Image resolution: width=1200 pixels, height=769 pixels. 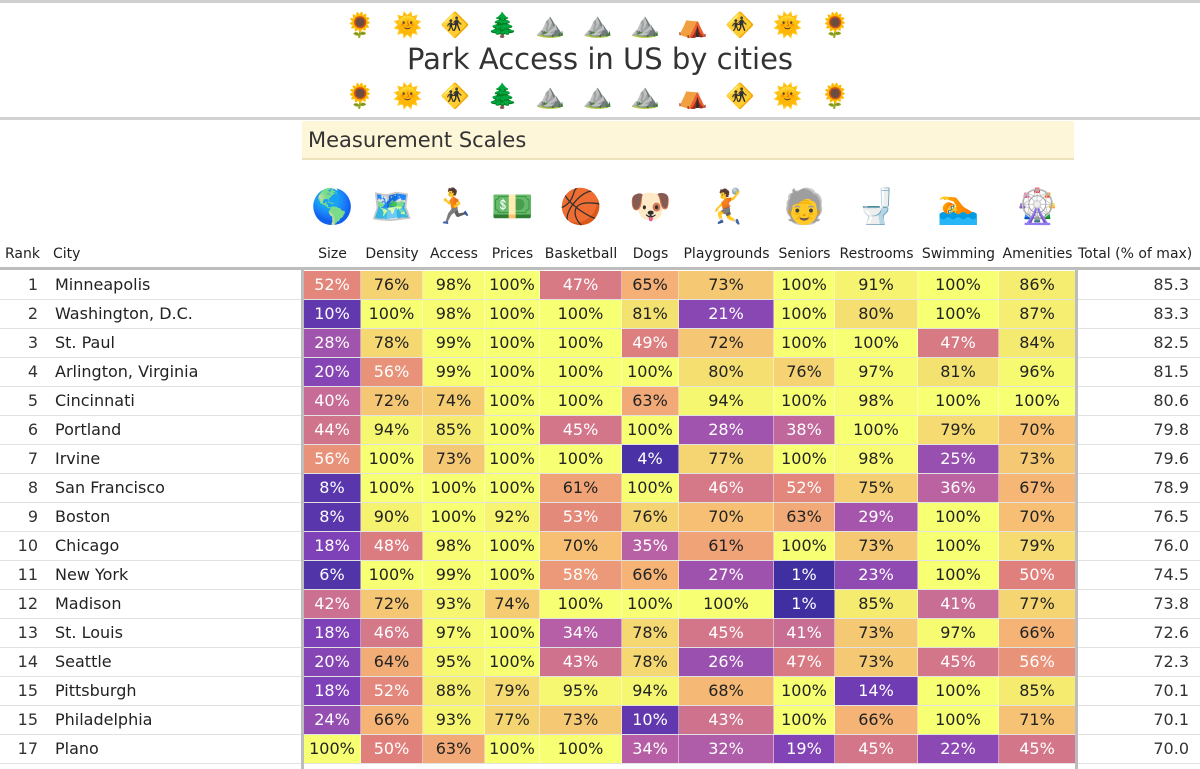 I want to click on metric-cell-density: 100%, so click(x=392, y=314).